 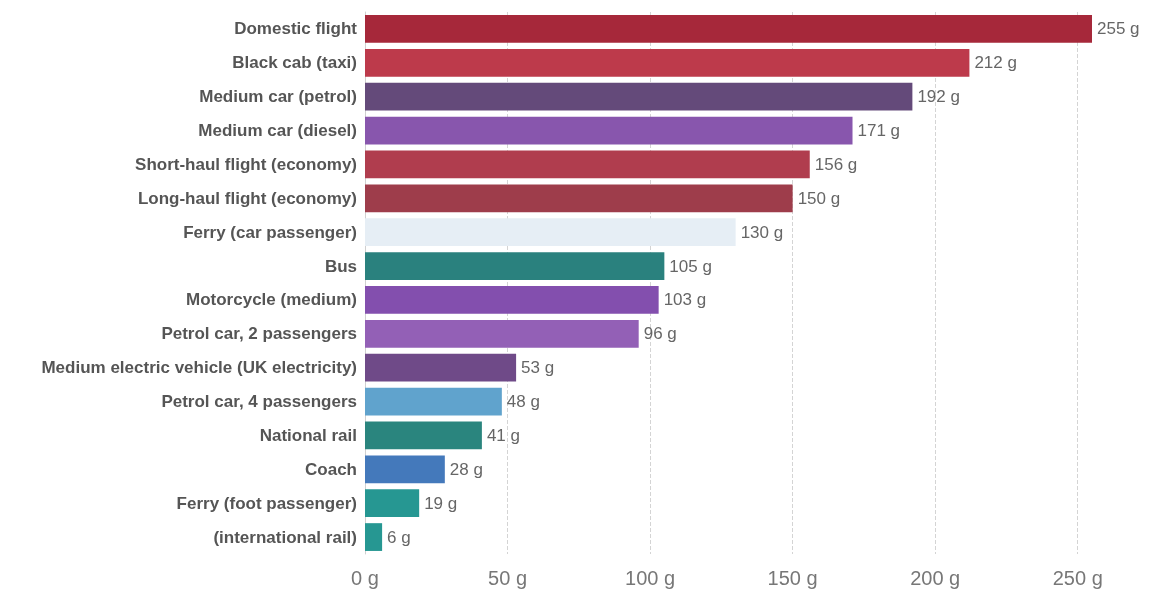 What do you see at coordinates (340, 266) in the screenshot?
I see `y-tick-label: Bus` at bounding box center [340, 266].